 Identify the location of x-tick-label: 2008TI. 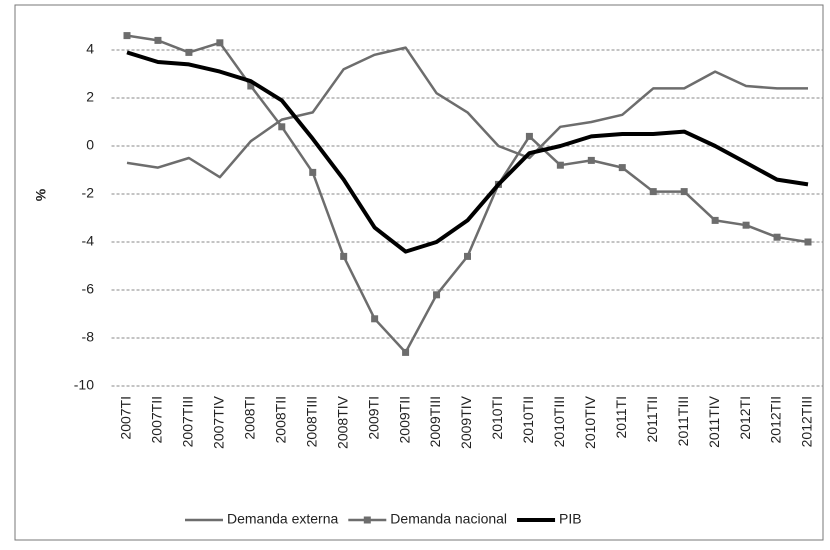
(250, 418).